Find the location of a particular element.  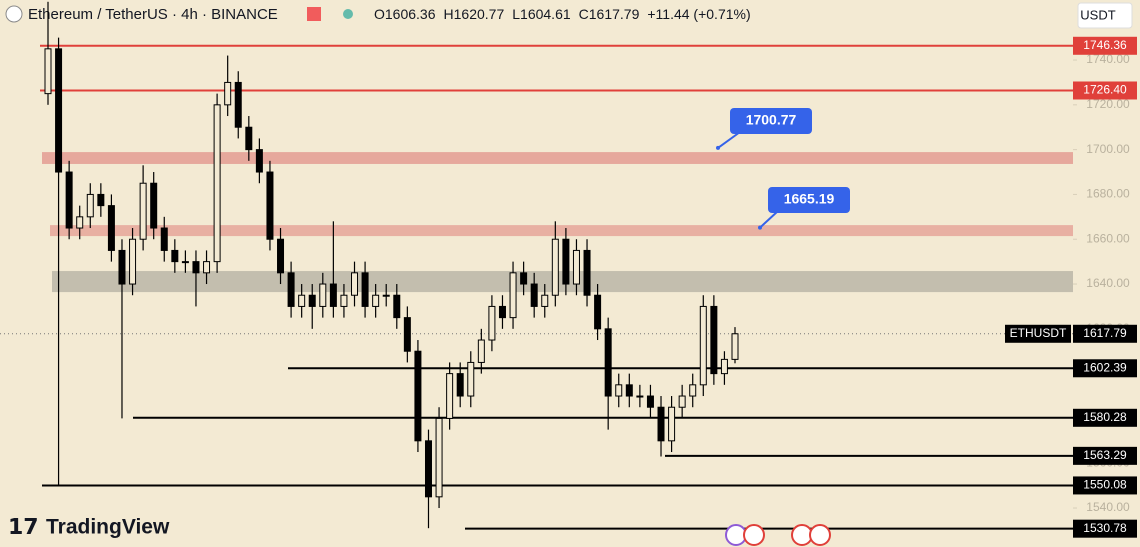

ohlc-key: L is located at coordinates (516, 14).